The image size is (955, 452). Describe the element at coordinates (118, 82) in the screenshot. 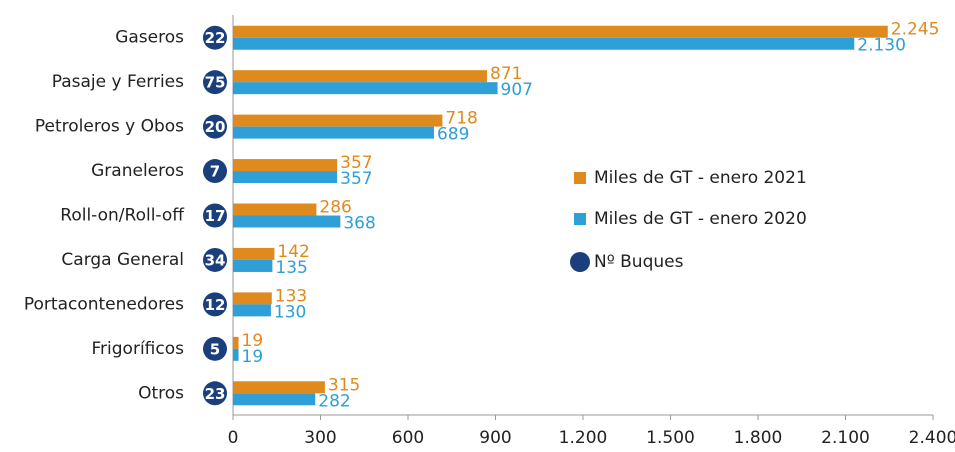

I see `category-label: Pasaje y Ferries` at that location.